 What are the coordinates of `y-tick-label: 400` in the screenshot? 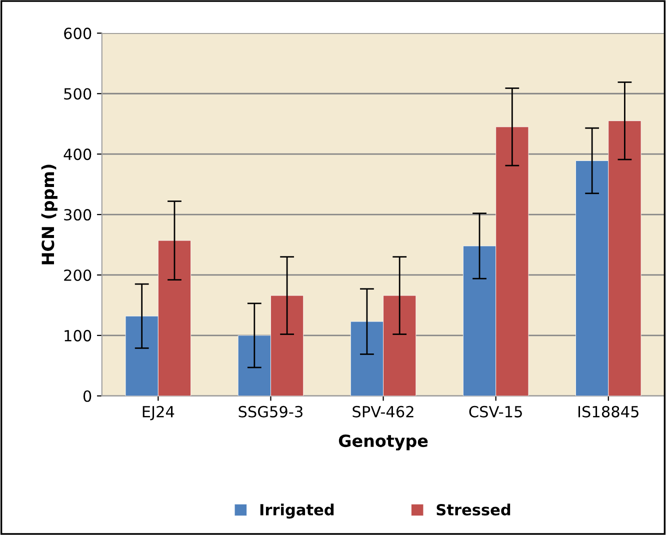 It's located at (78, 154).